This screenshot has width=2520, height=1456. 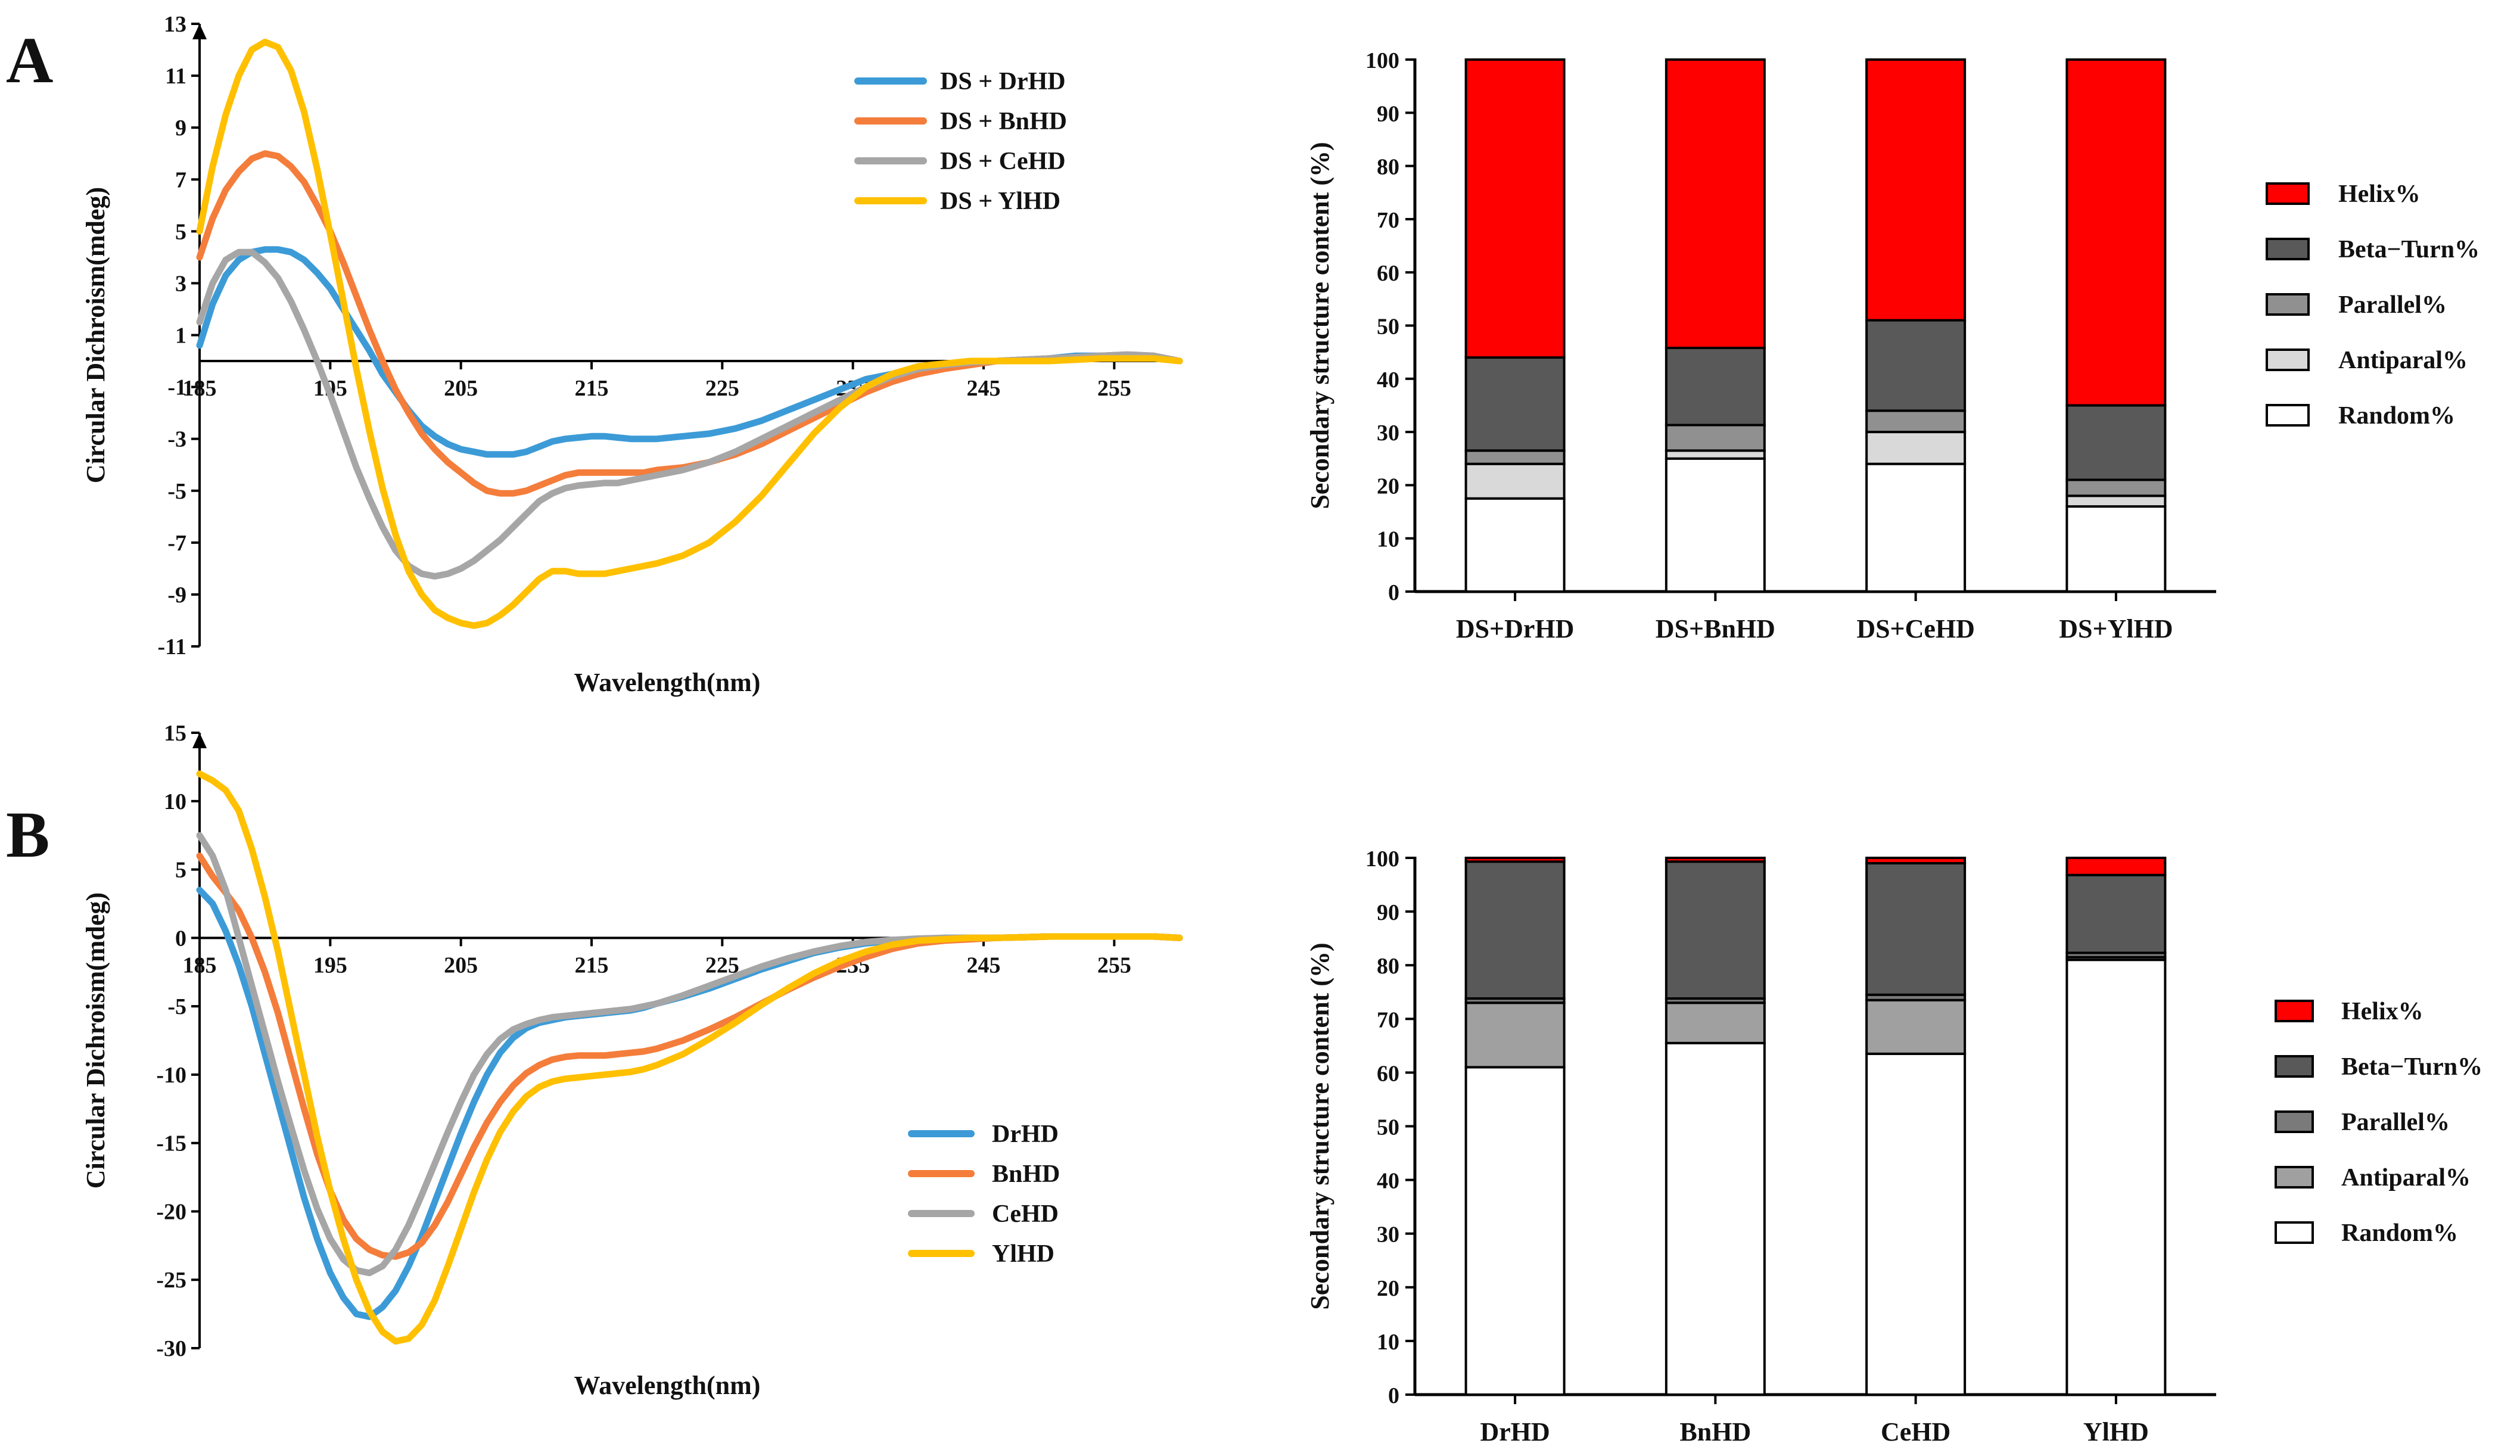 I want to click on y-tick-label: -10, so click(x=171, y=1075).